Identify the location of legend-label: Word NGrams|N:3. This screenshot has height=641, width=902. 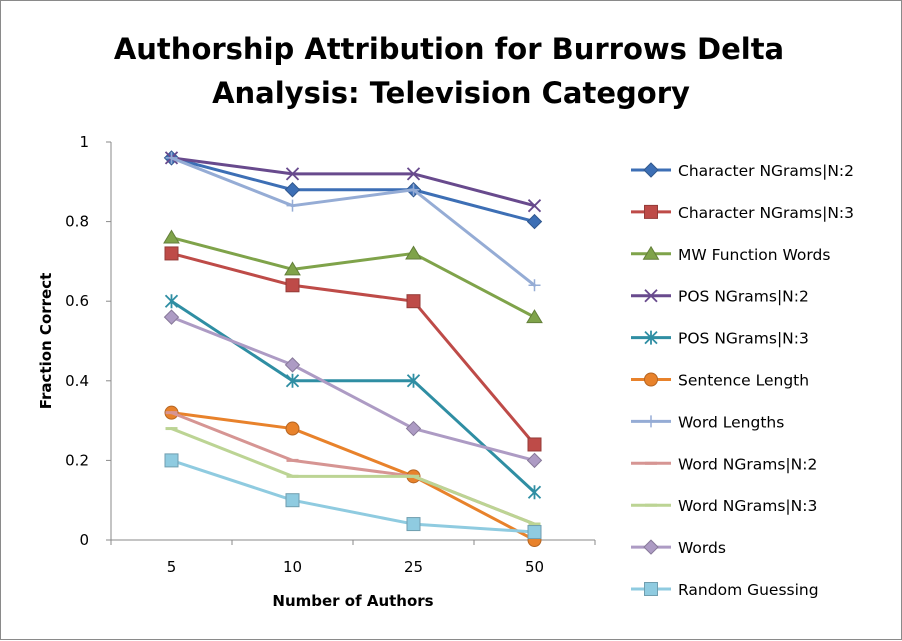
(747, 506).